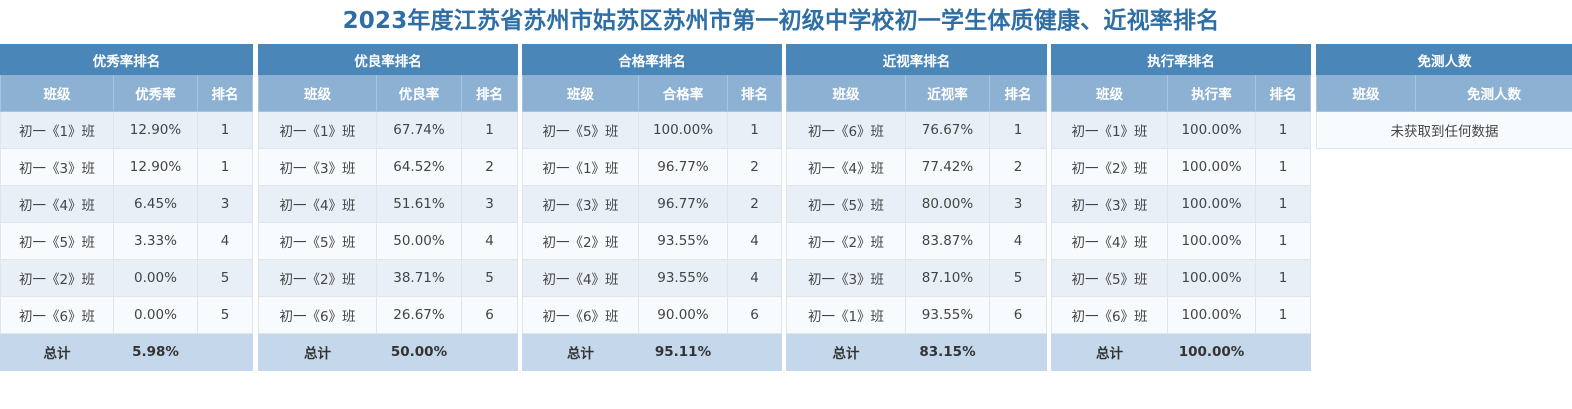  Describe the element at coordinates (917, 241) in the screenshot. I see `table-row: 初一《2》班 83.87% 4` at that location.